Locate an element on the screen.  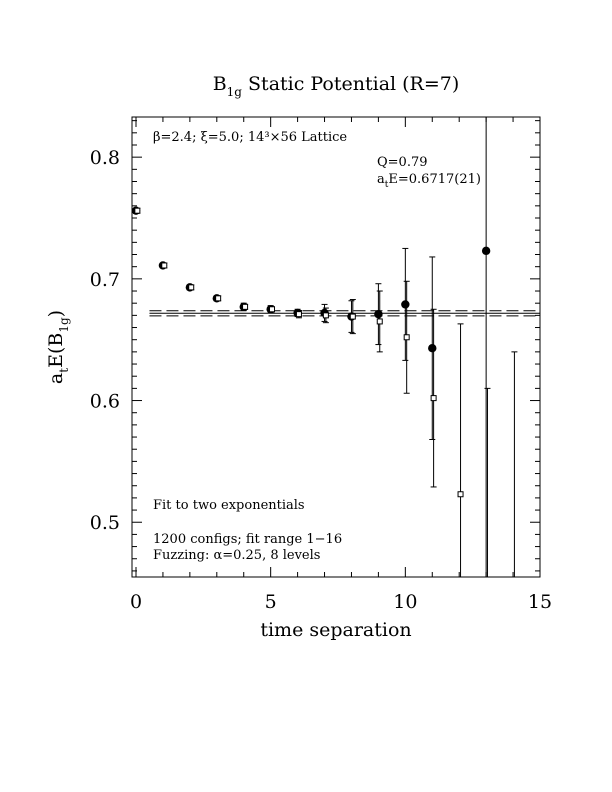
annotation-energy: atE=0.6717(21) is located at coordinates (429, 181).